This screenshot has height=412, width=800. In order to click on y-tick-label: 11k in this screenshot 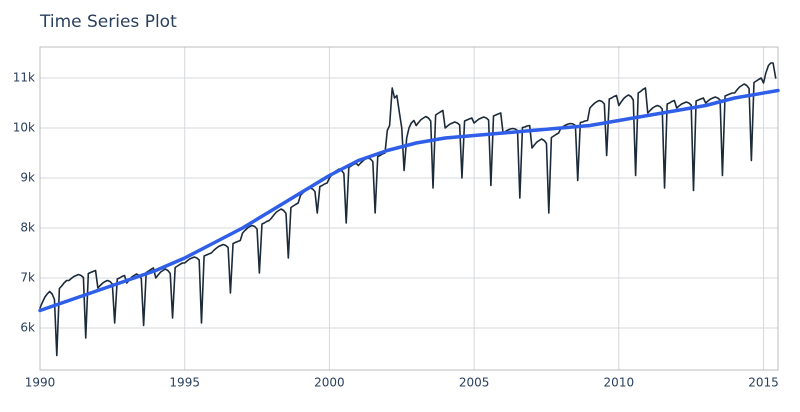, I will do `click(24, 78)`.